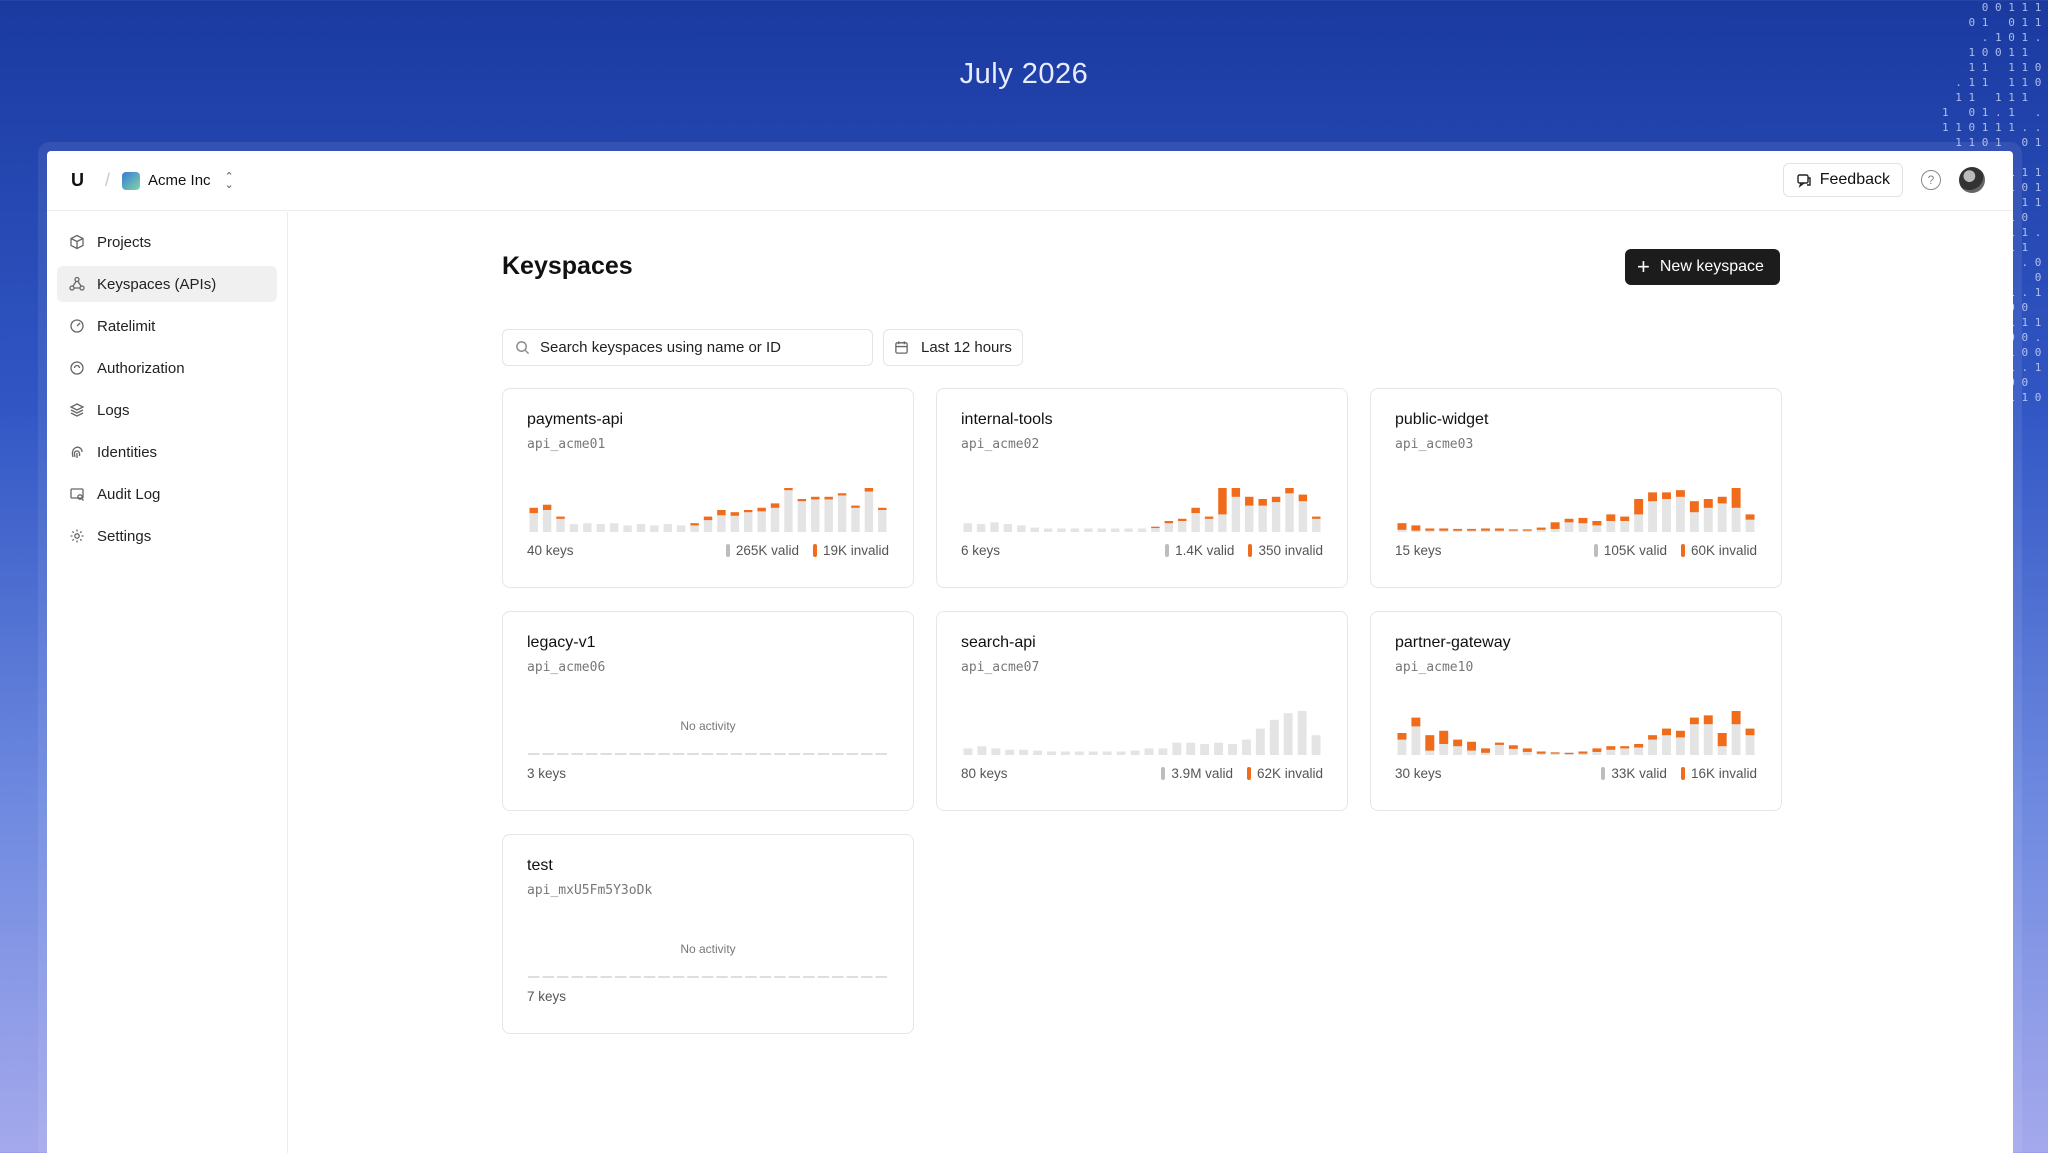 The height and width of the screenshot is (1153, 2048). Describe the element at coordinates (1250, 550) in the screenshot. I see `invalid-legend-swatch` at that location.